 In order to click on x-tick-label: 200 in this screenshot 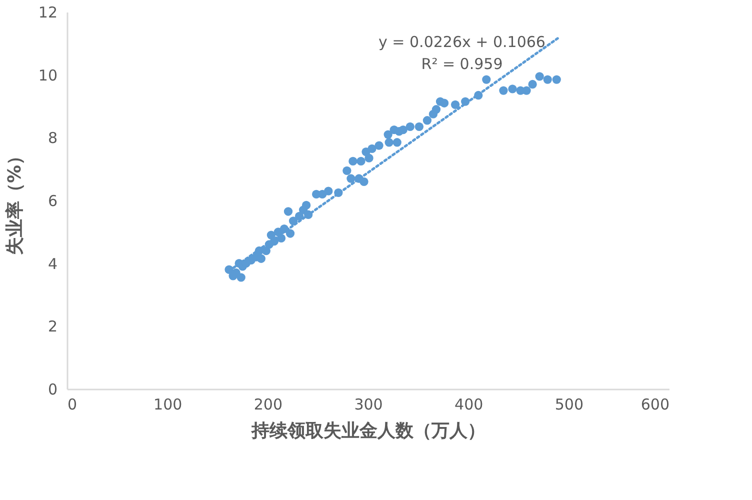, I will do `click(268, 405)`.